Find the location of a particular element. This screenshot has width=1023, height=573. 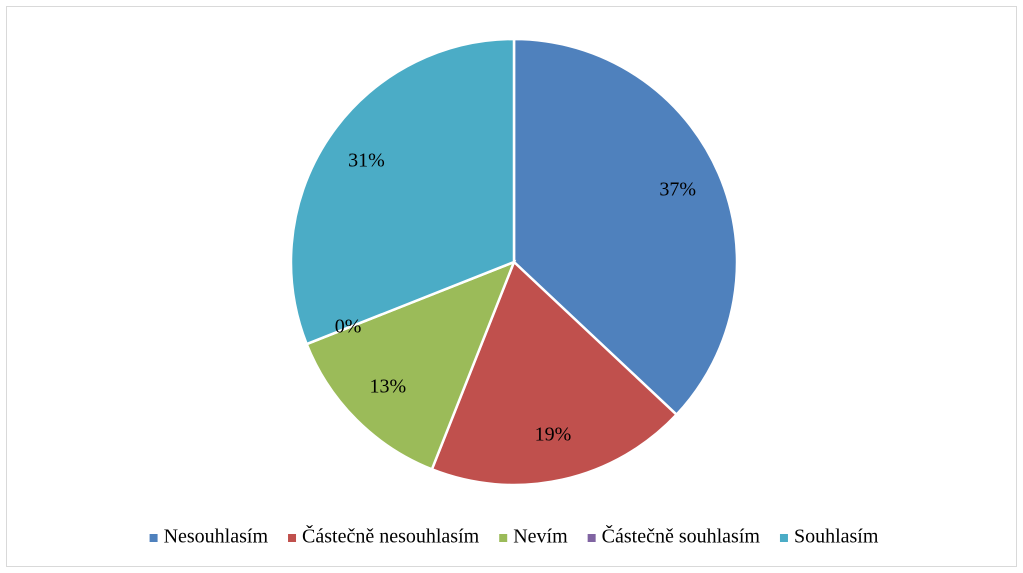

data-label: 37% is located at coordinates (677, 190).